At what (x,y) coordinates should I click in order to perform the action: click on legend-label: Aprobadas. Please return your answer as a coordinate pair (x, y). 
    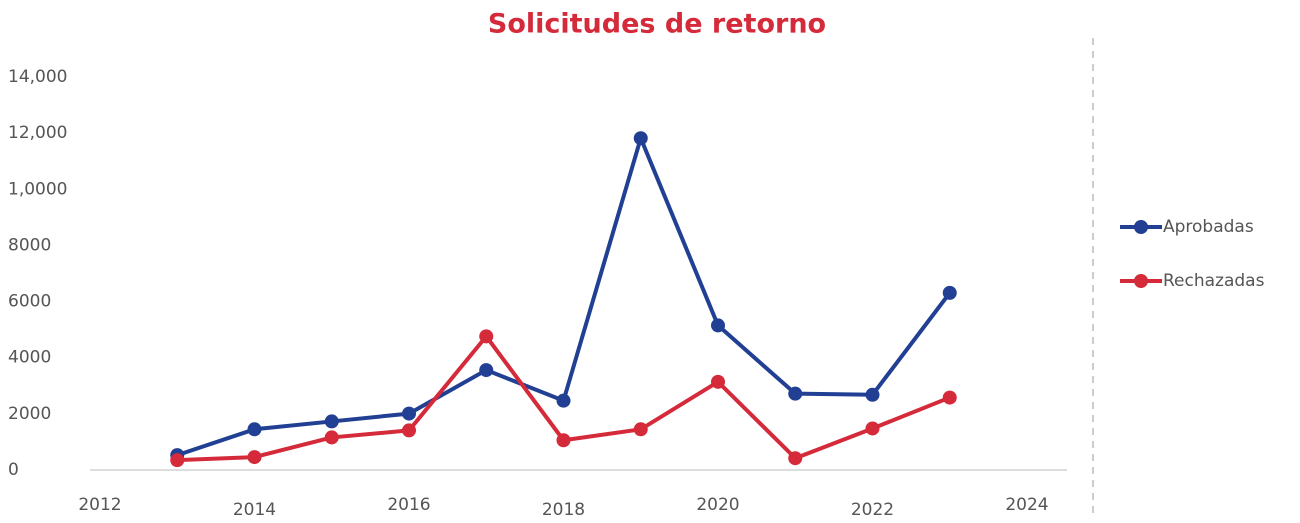
    Looking at the image, I should click on (1208, 227).